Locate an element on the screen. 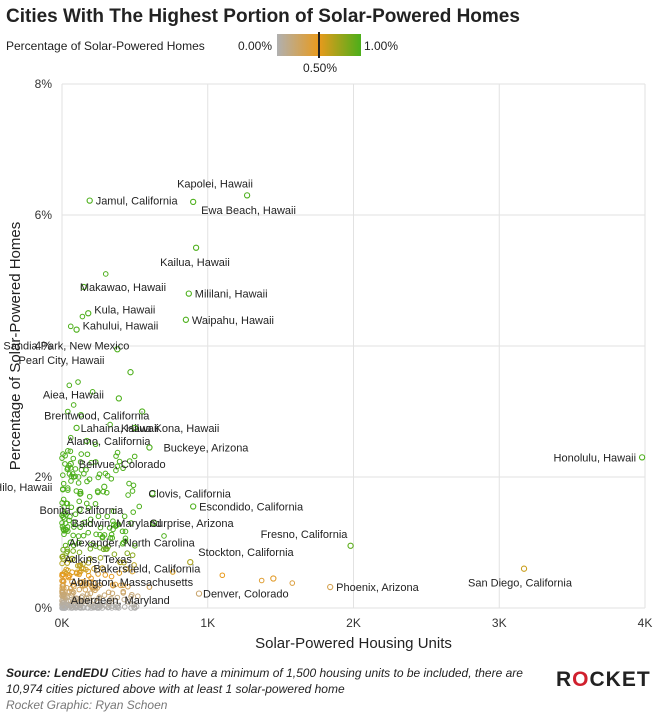 The width and height of the screenshot is (658, 720). point-label: Alexander, North Carolina is located at coordinates (132, 544).